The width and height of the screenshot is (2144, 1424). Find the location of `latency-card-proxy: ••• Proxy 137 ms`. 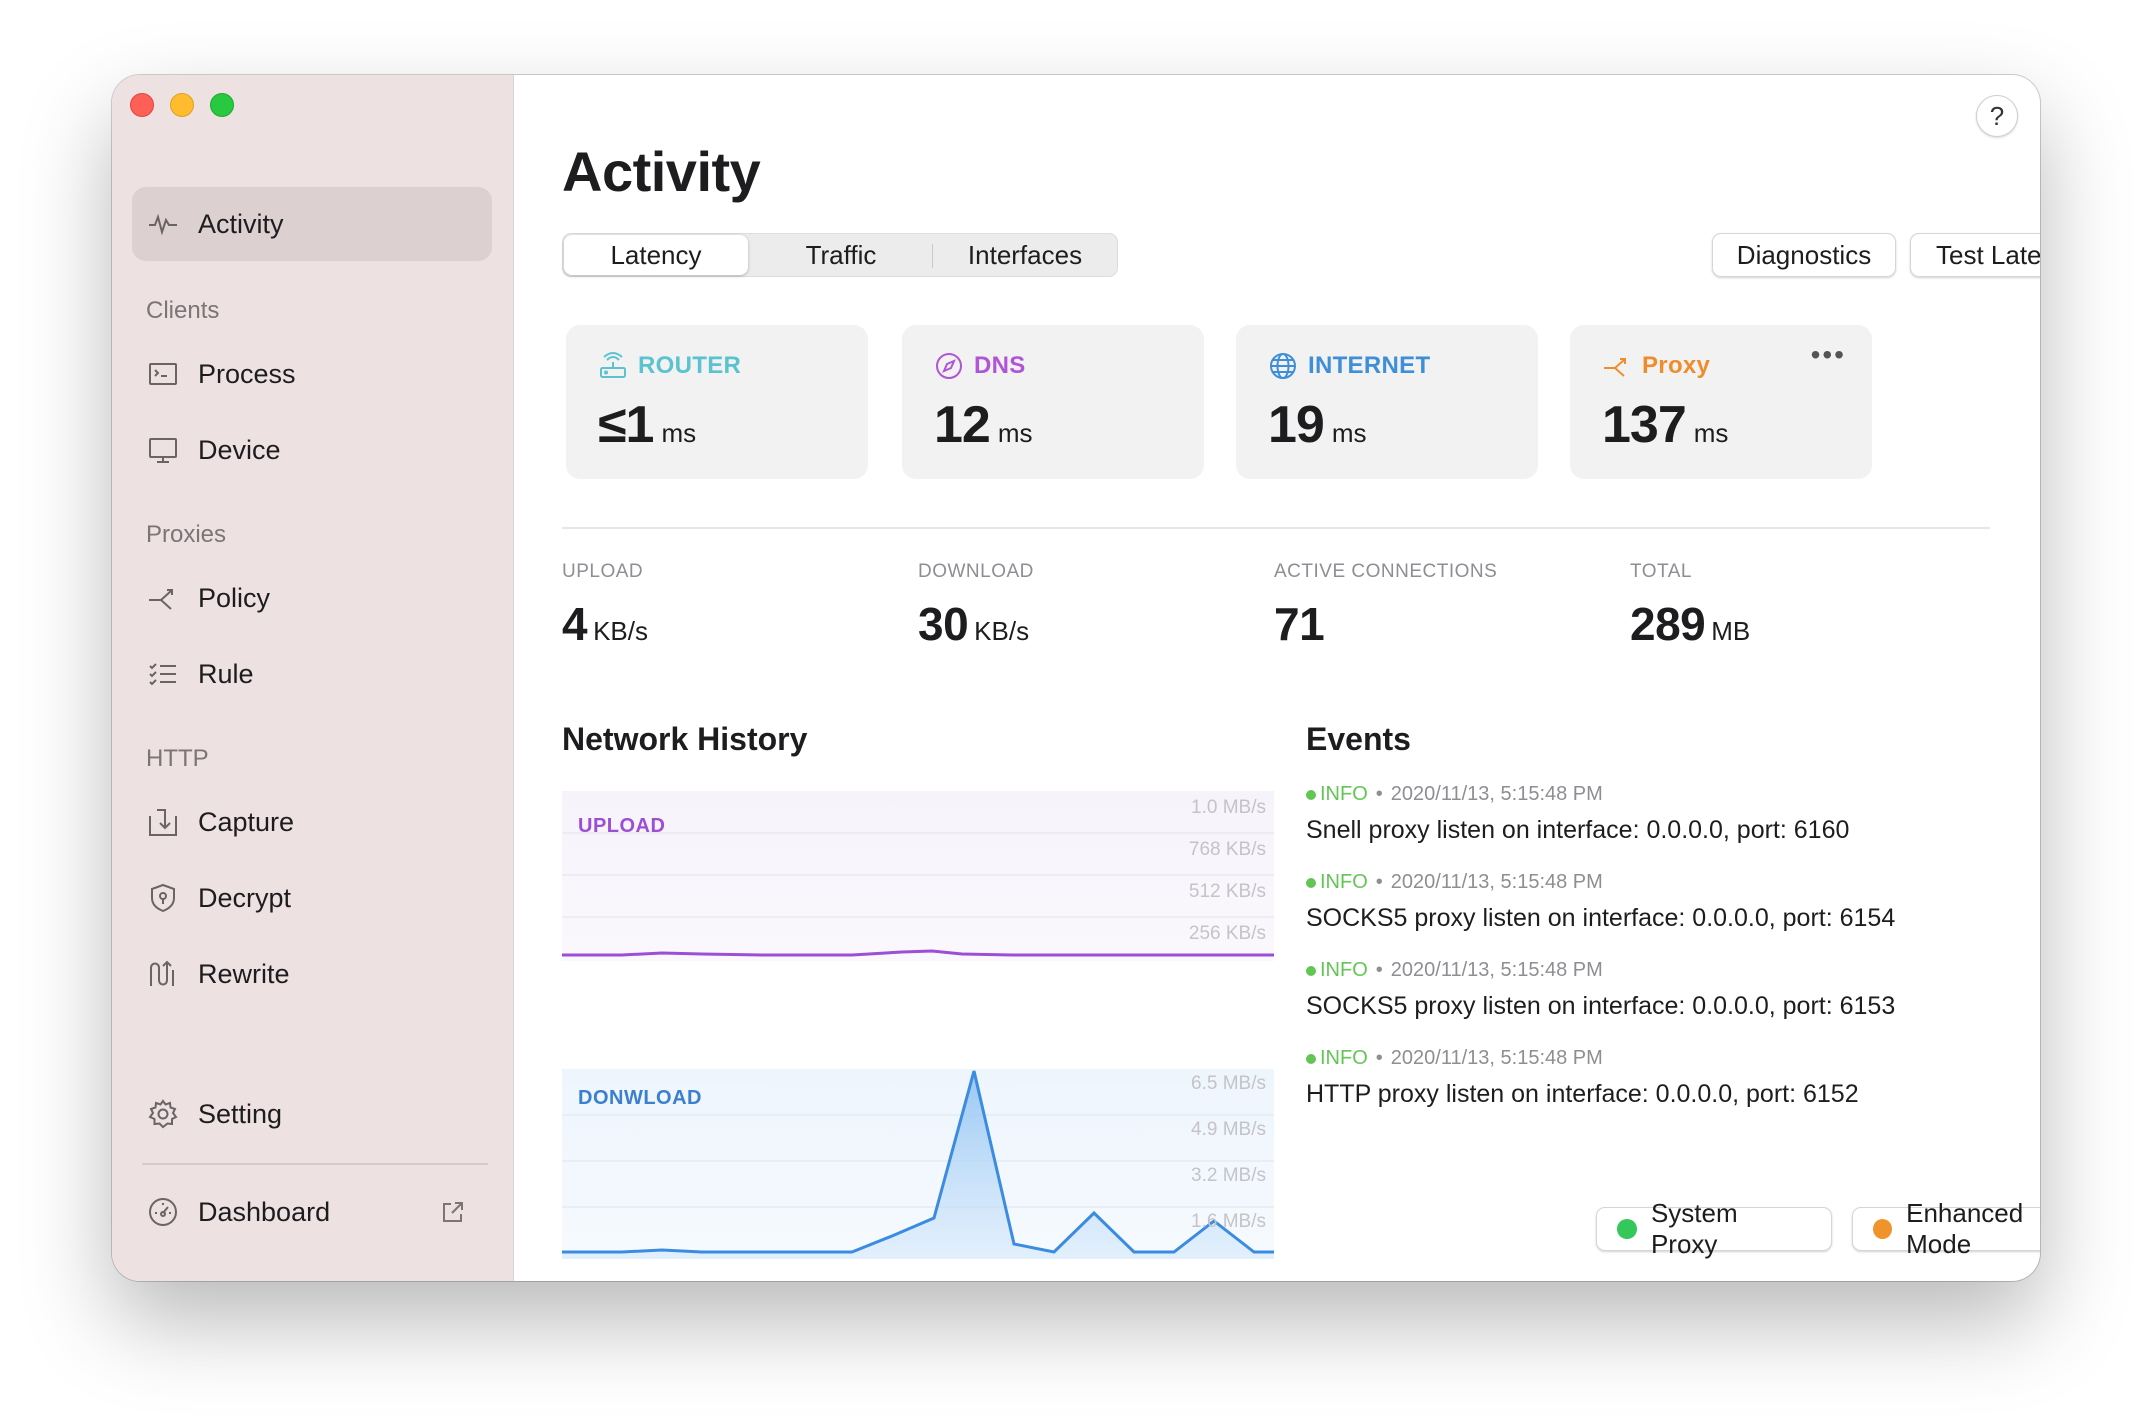

latency-card-proxy: ••• Proxy 137 ms is located at coordinates (1721, 402).